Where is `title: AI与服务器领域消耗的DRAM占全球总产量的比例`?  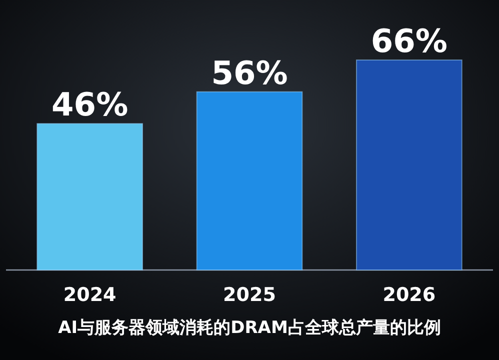 title: AI与服务器领域消耗的DRAM占全球总产量的比例 is located at coordinates (249, 328).